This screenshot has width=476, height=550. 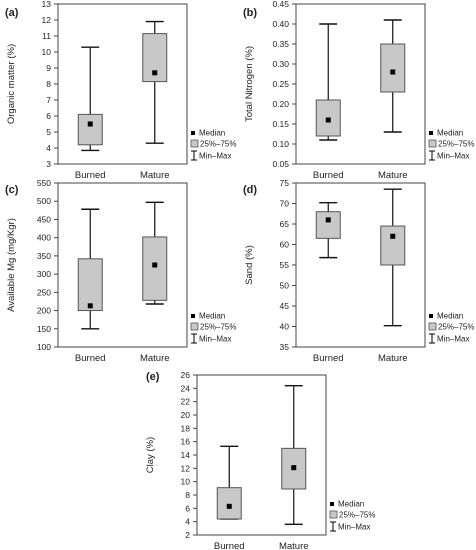 What do you see at coordinates (285, 347) in the screenshot?
I see `y-tick-label: 35` at bounding box center [285, 347].